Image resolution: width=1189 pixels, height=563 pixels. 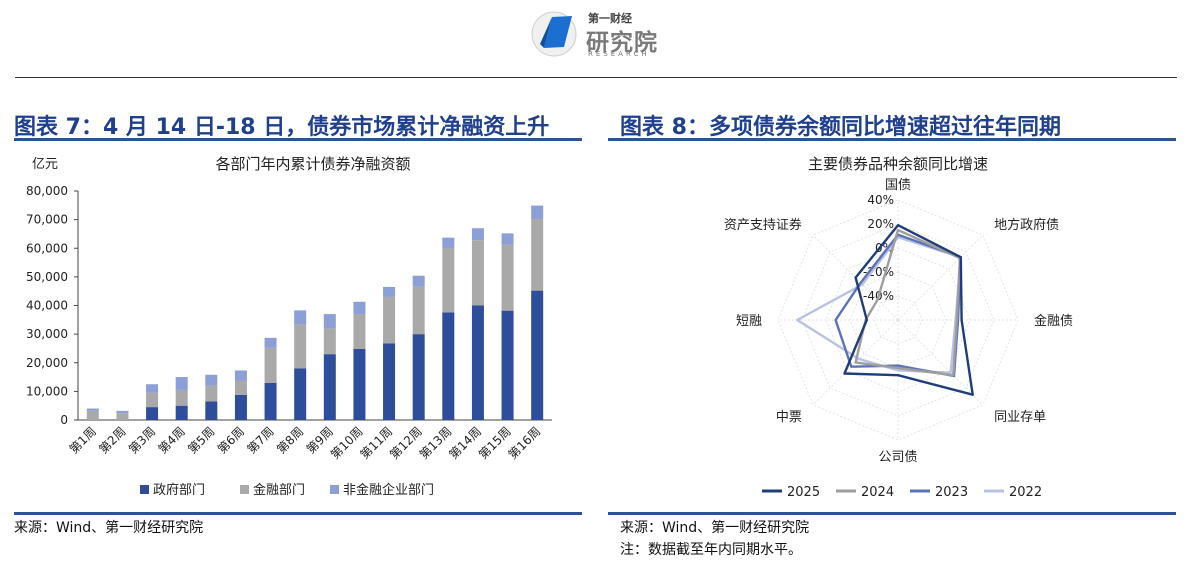 What do you see at coordinates (619, 54) in the screenshot?
I see `logo-name-en: RESEARCH` at bounding box center [619, 54].